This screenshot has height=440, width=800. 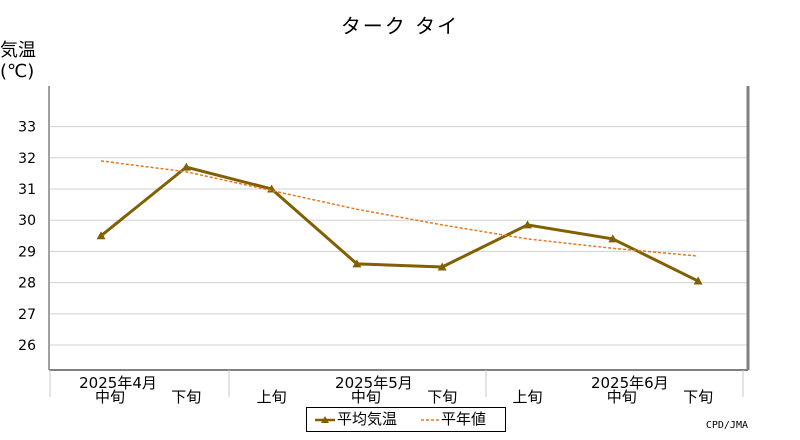 What do you see at coordinates (374, 383) in the screenshot?
I see `x-month-label: 2025年5月` at bounding box center [374, 383].